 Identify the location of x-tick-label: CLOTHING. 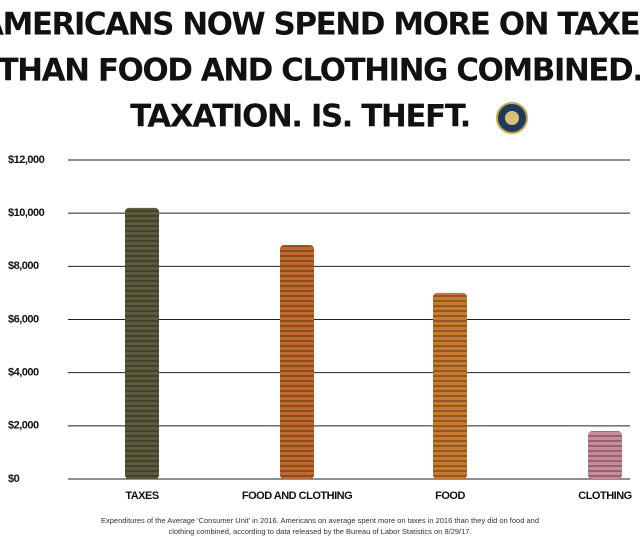
(604, 496).